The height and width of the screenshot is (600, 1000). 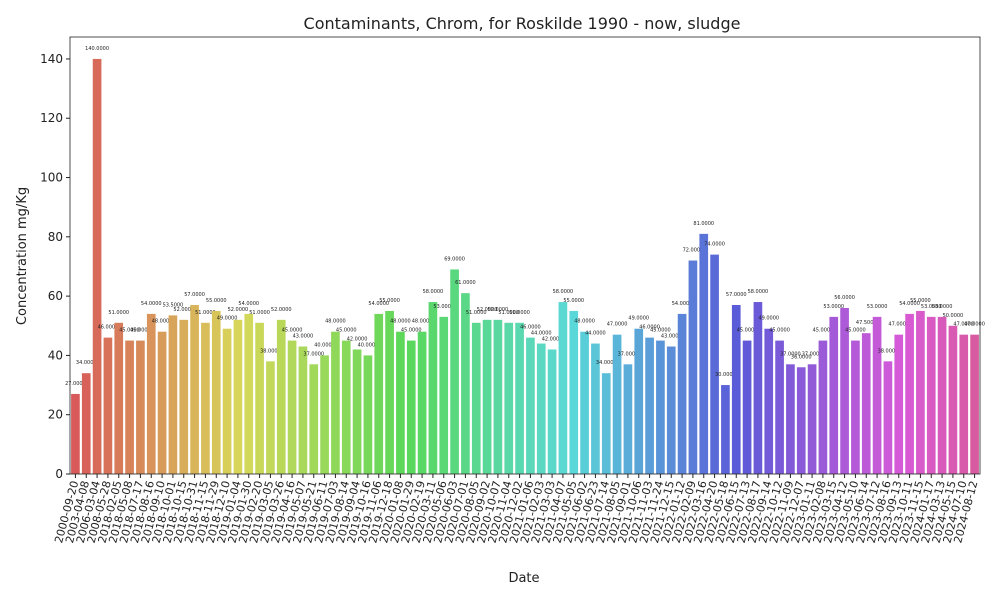 I want to click on y-tick-label: 40, so click(x=55, y=355).